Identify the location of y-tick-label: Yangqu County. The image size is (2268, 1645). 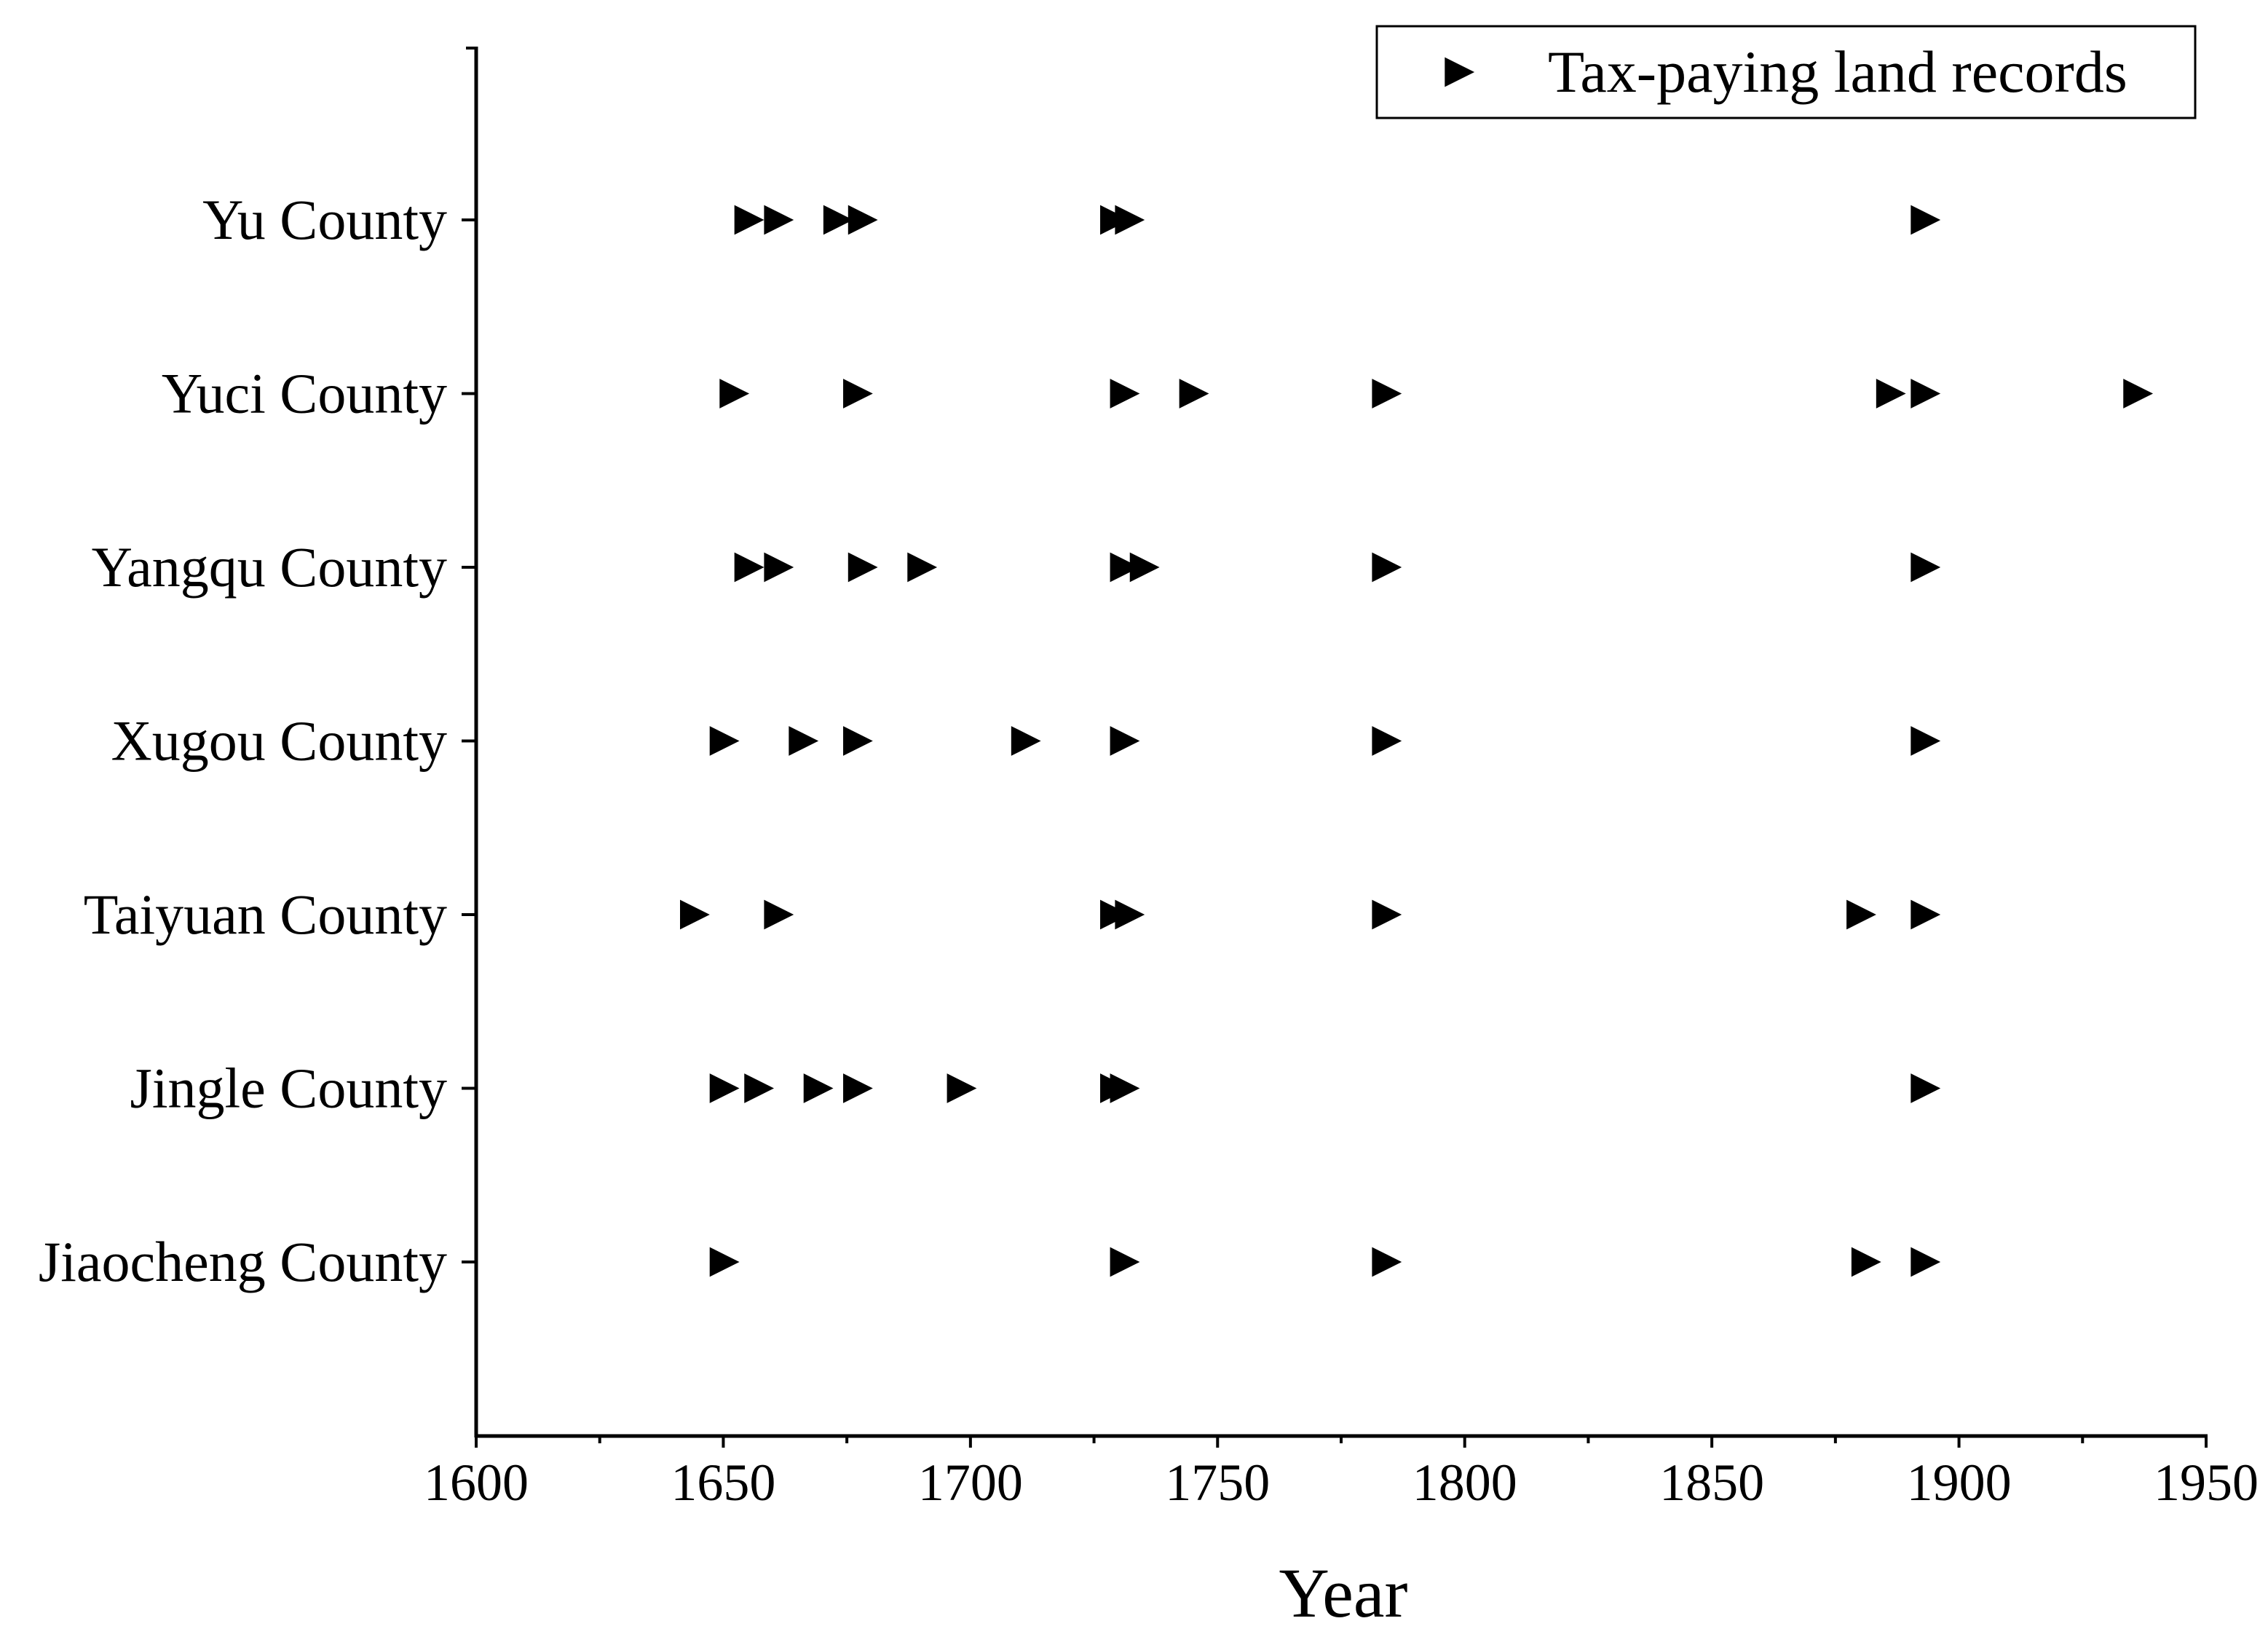
(270, 567).